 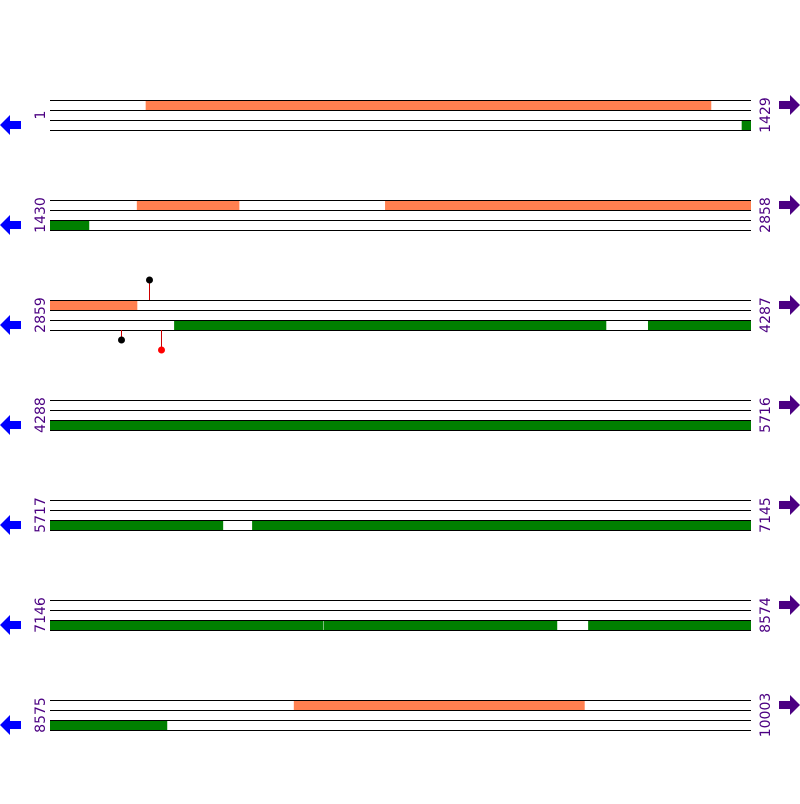 I want to click on row-start-label: 1430, so click(x=41, y=215).